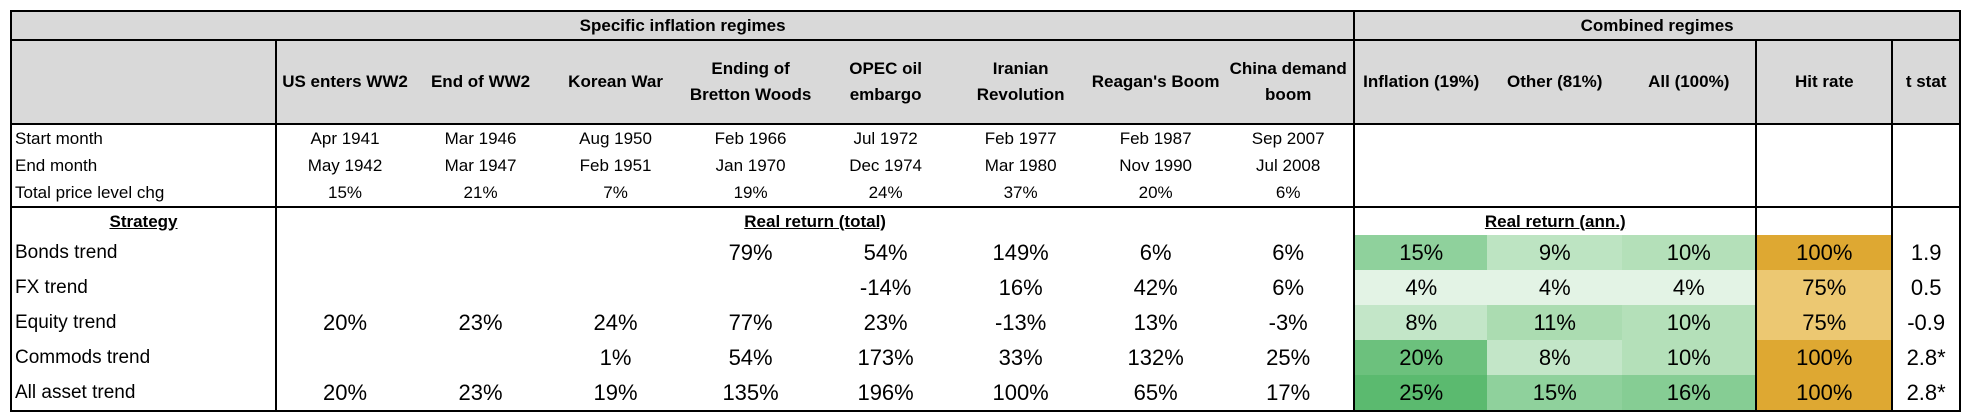 The height and width of the screenshot is (415, 1971). I want to click on regime-return-value: 13%, so click(1155, 322).